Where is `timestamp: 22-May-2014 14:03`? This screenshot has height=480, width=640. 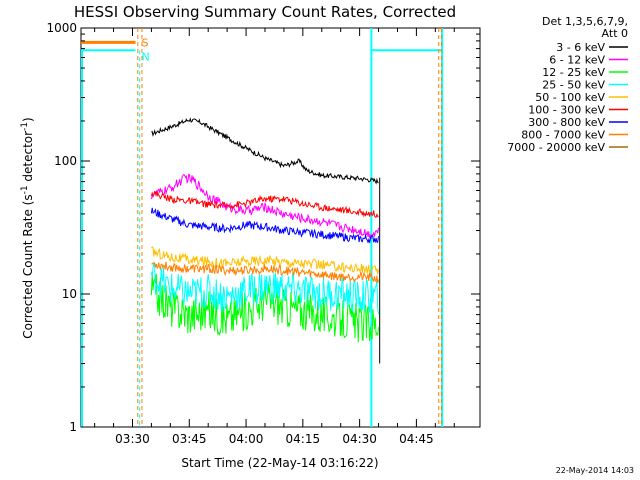
timestamp: 22-May-2014 14:03 is located at coordinates (595, 470).